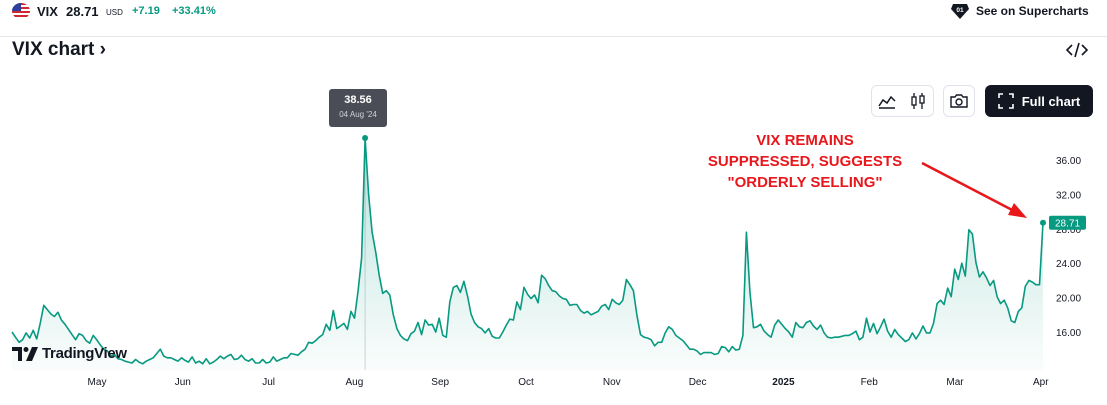 The image size is (1107, 405). Describe the element at coordinates (1068, 161) in the screenshot. I see `y-tick-label: 36.00` at that location.